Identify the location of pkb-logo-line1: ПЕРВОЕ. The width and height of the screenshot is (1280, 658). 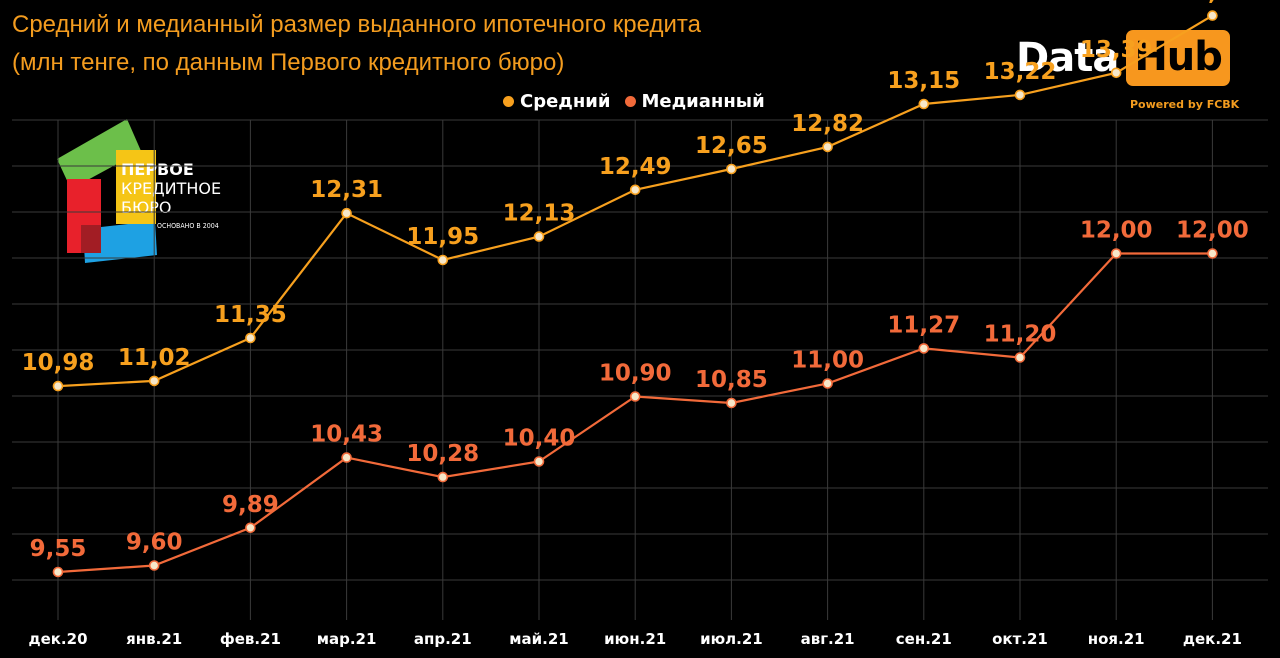
(157, 169).